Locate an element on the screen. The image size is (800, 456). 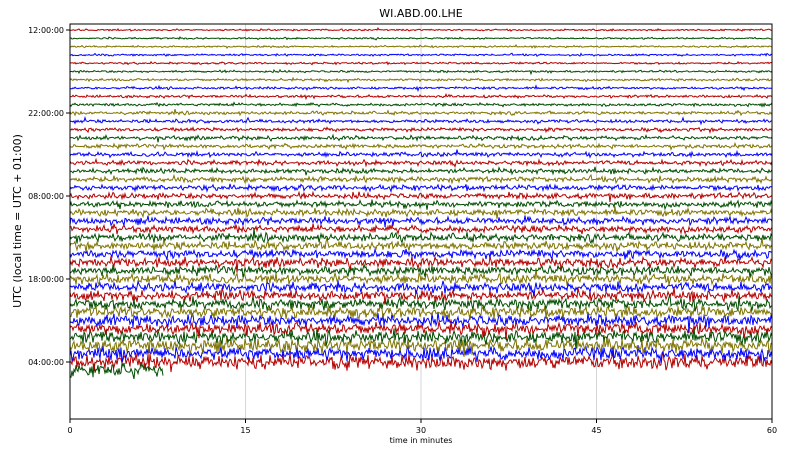
x-axis-ticks: 0 15 30 45 60 is located at coordinates (422, 427).